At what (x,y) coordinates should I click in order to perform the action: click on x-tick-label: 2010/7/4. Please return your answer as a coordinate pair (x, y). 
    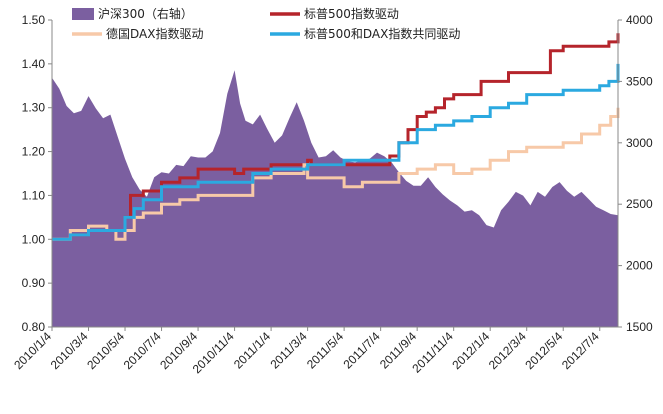
    Looking at the image, I should click on (142, 350).